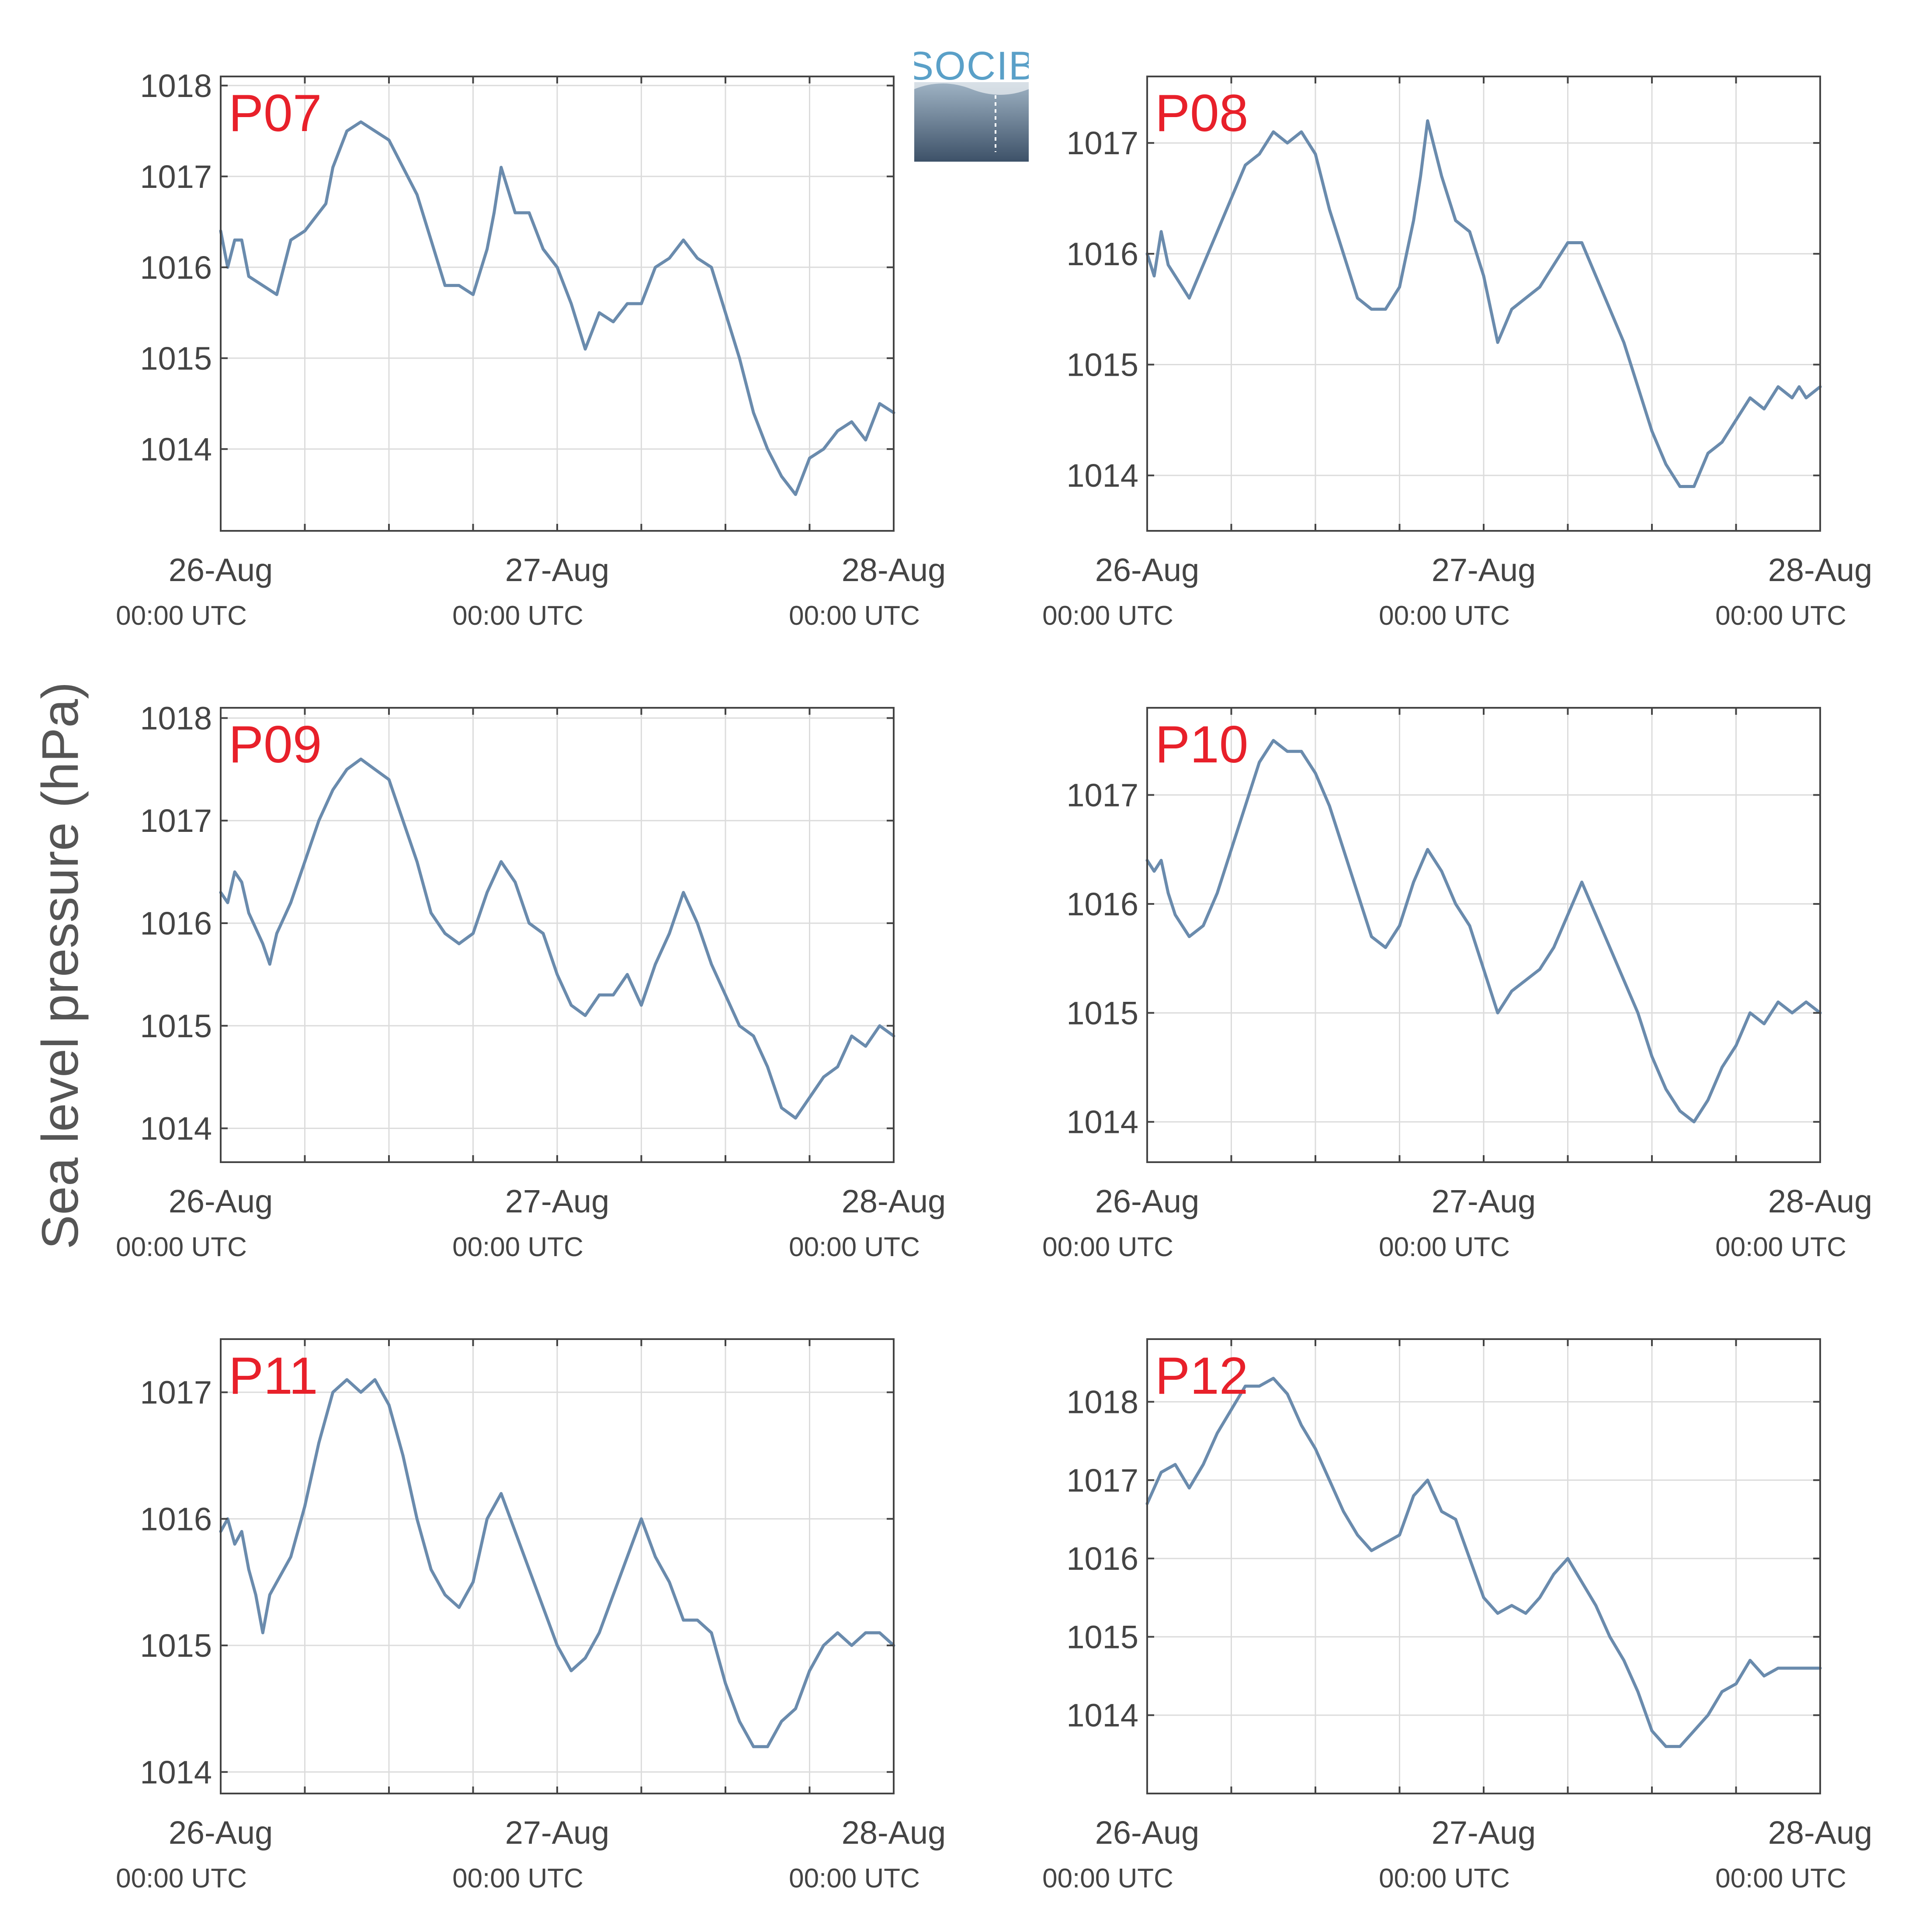 The width and height of the screenshot is (1915, 1932). Describe the element at coordinates (1202, 744) in the screenshot. I see `panel-label: P10` at that location.